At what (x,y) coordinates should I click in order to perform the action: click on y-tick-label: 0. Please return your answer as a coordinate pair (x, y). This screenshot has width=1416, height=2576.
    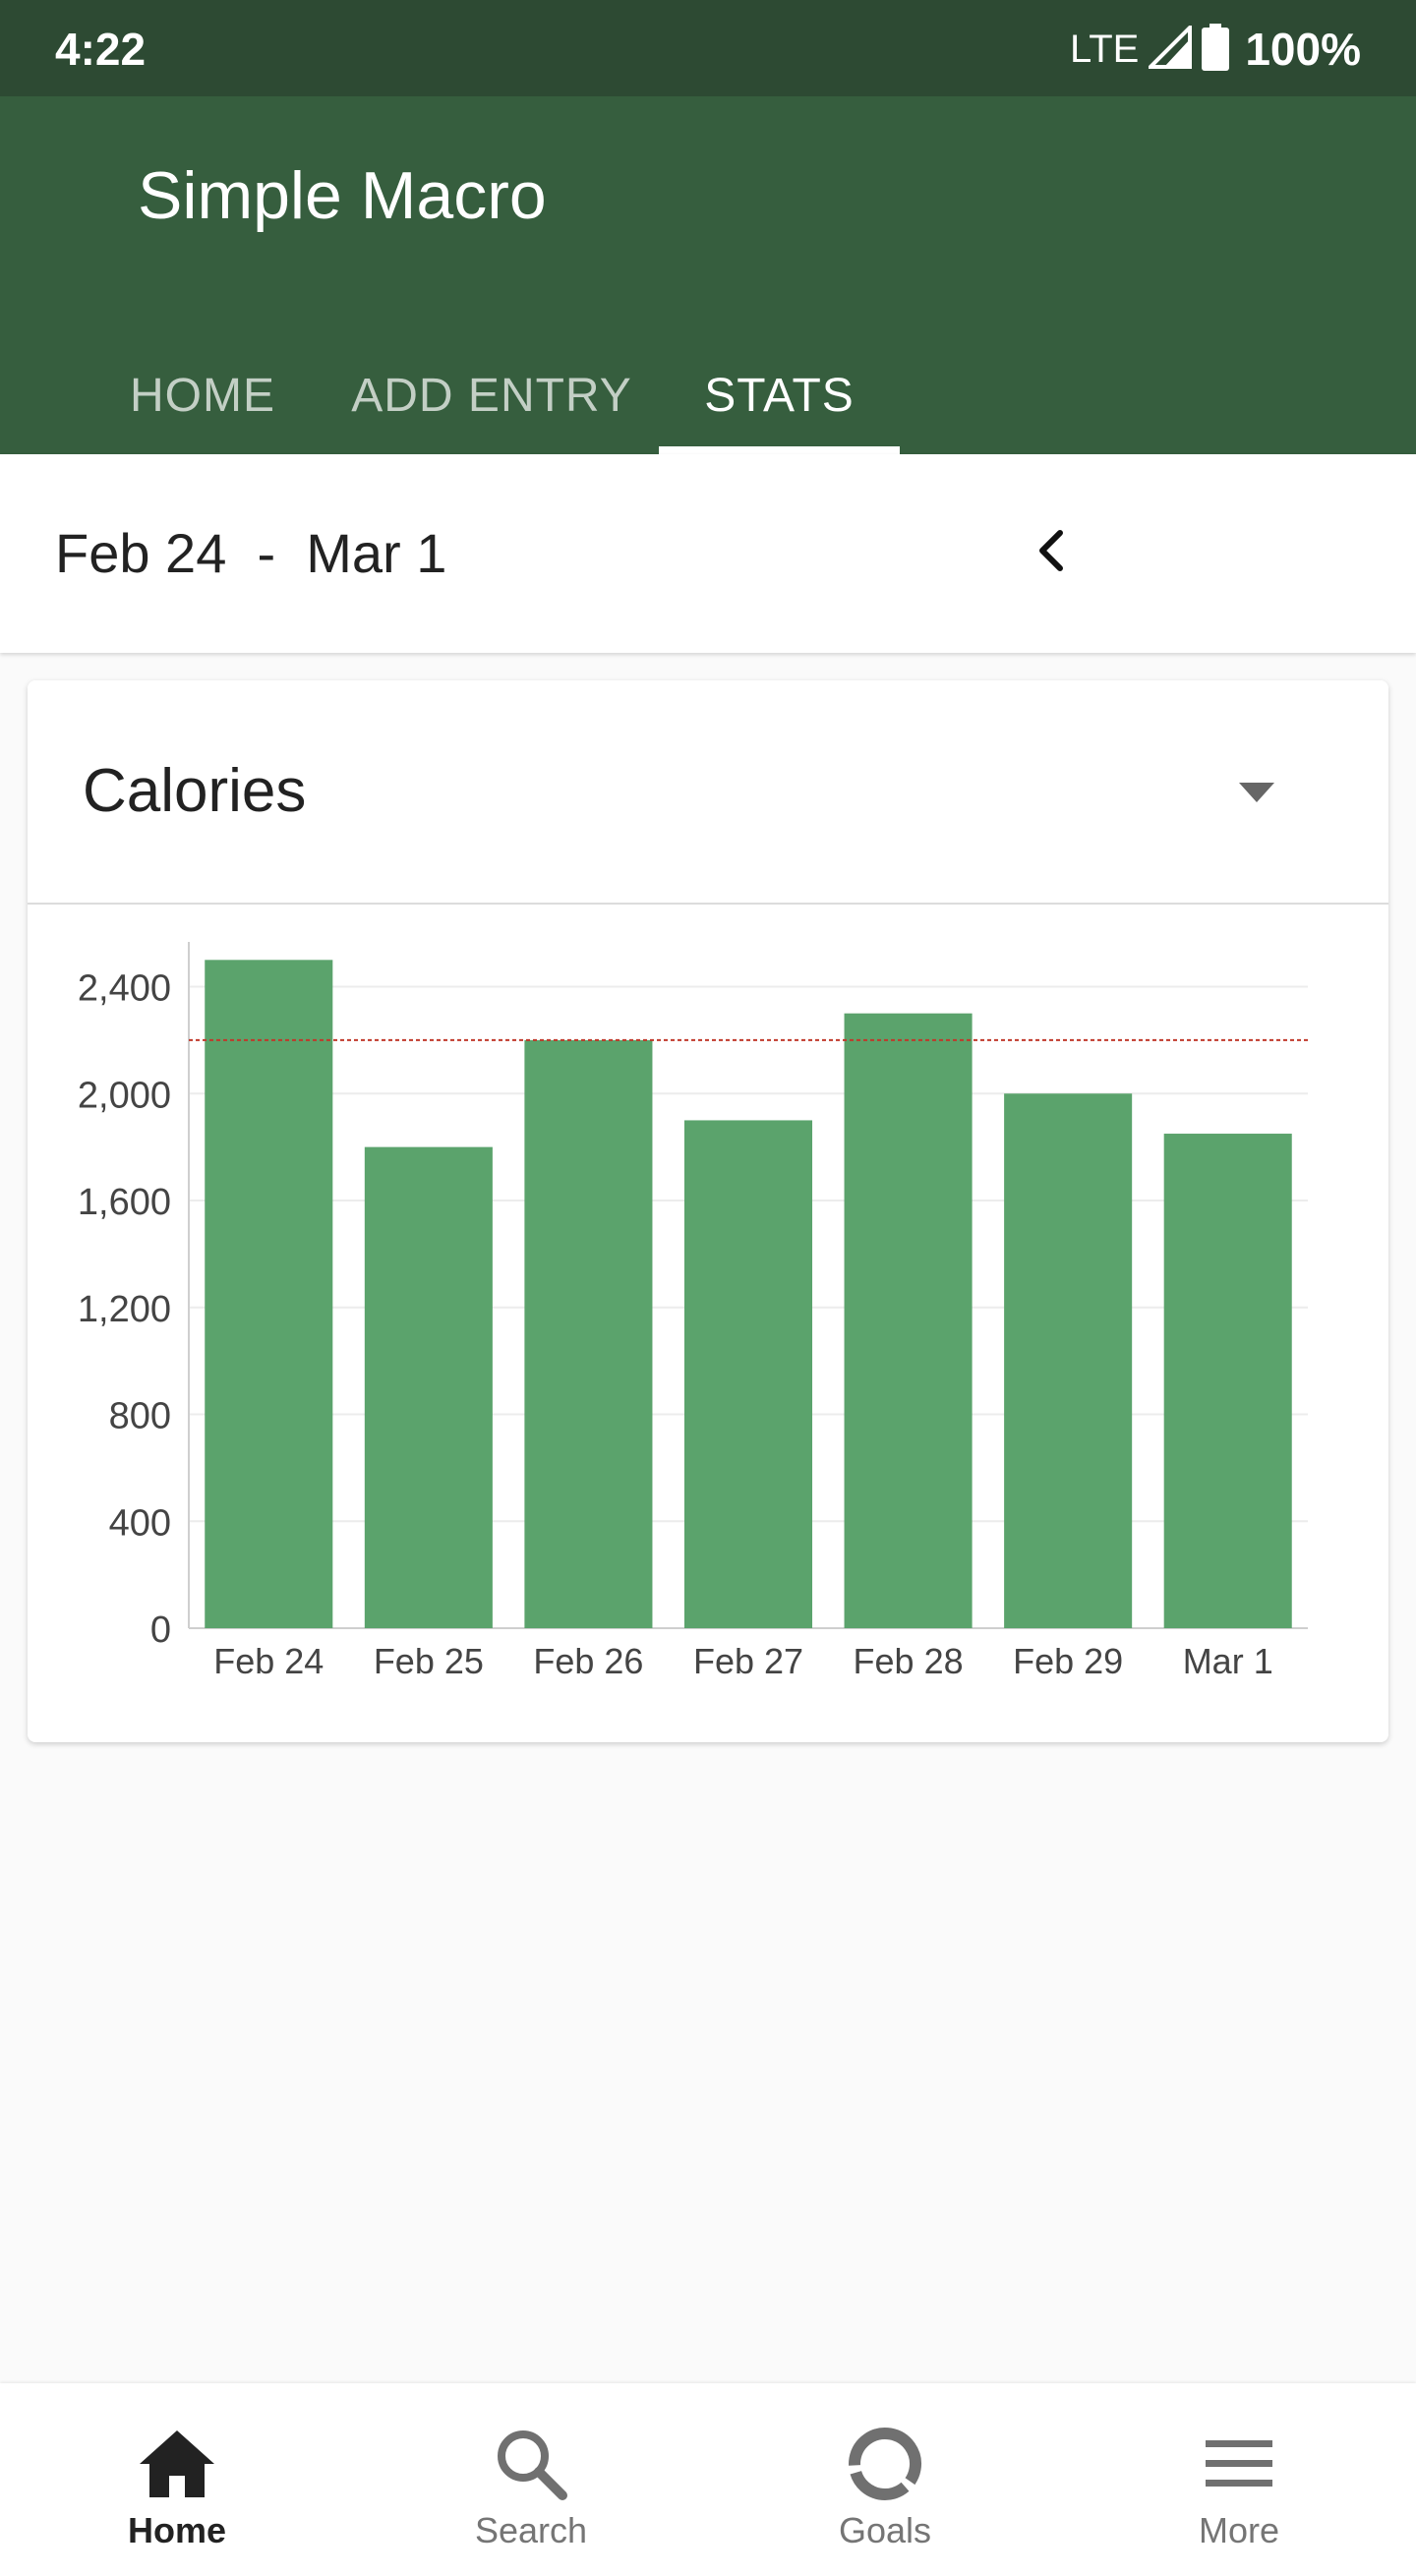
    Looking at the image, I should click on (160, 1630).